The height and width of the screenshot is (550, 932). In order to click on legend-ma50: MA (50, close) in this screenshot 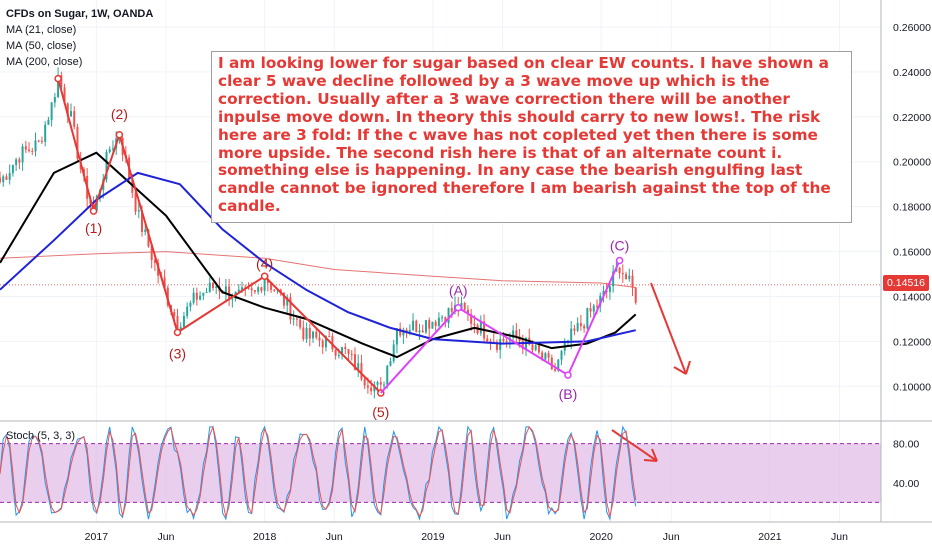, I will do `click(41, 46)`.